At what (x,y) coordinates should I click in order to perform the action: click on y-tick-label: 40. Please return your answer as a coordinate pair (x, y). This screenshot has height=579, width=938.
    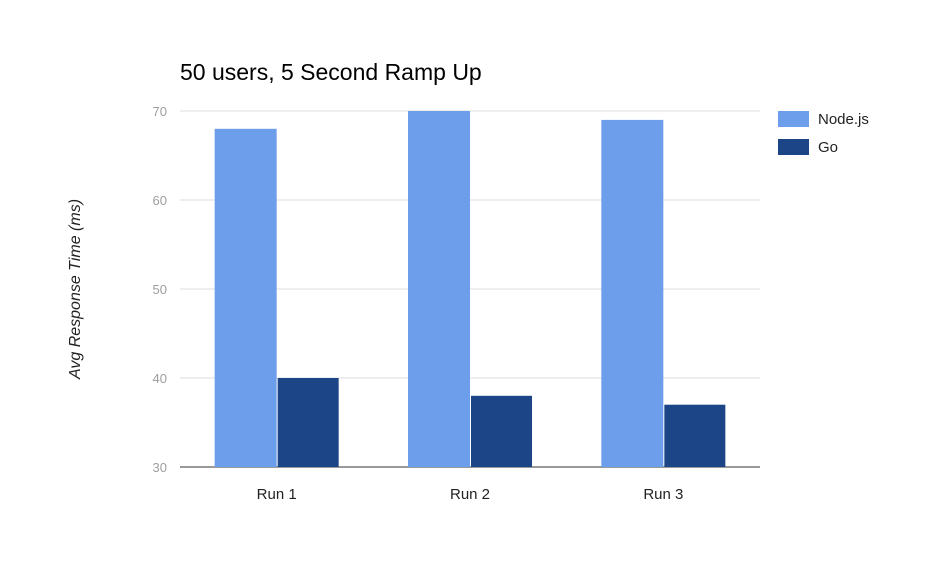
    Looking at the image, I should click on (160, 378).